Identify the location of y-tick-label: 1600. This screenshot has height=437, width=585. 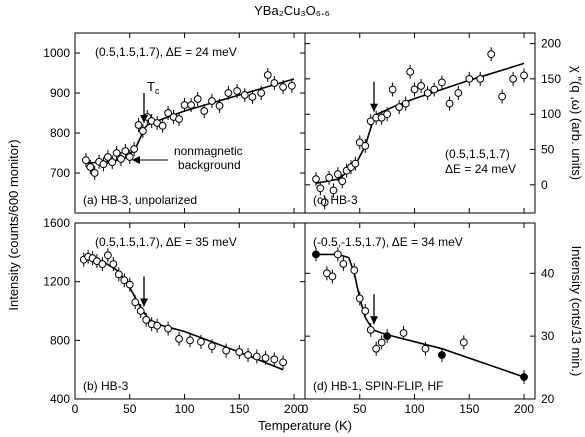
(56, 223).